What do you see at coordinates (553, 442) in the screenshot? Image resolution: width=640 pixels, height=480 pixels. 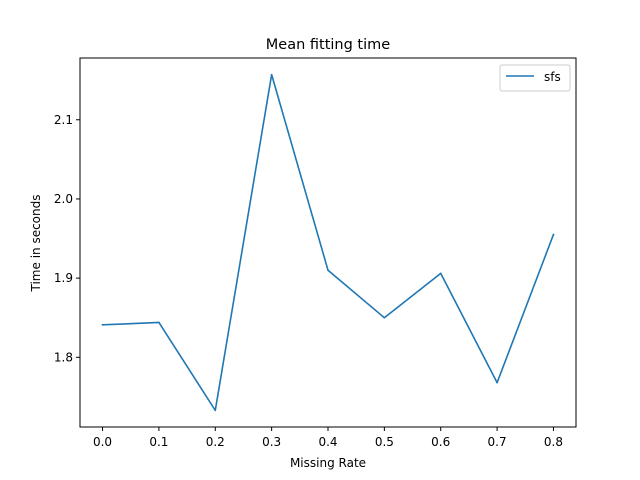 I see `x-tick-label: 0.8` at bounding box center [553, 442].